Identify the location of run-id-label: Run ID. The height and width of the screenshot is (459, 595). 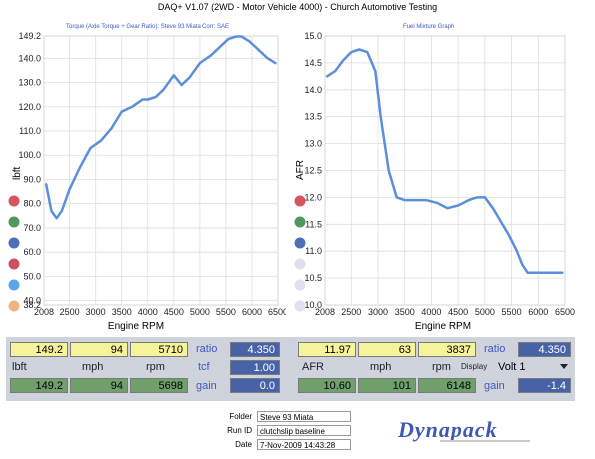
(239, 430).